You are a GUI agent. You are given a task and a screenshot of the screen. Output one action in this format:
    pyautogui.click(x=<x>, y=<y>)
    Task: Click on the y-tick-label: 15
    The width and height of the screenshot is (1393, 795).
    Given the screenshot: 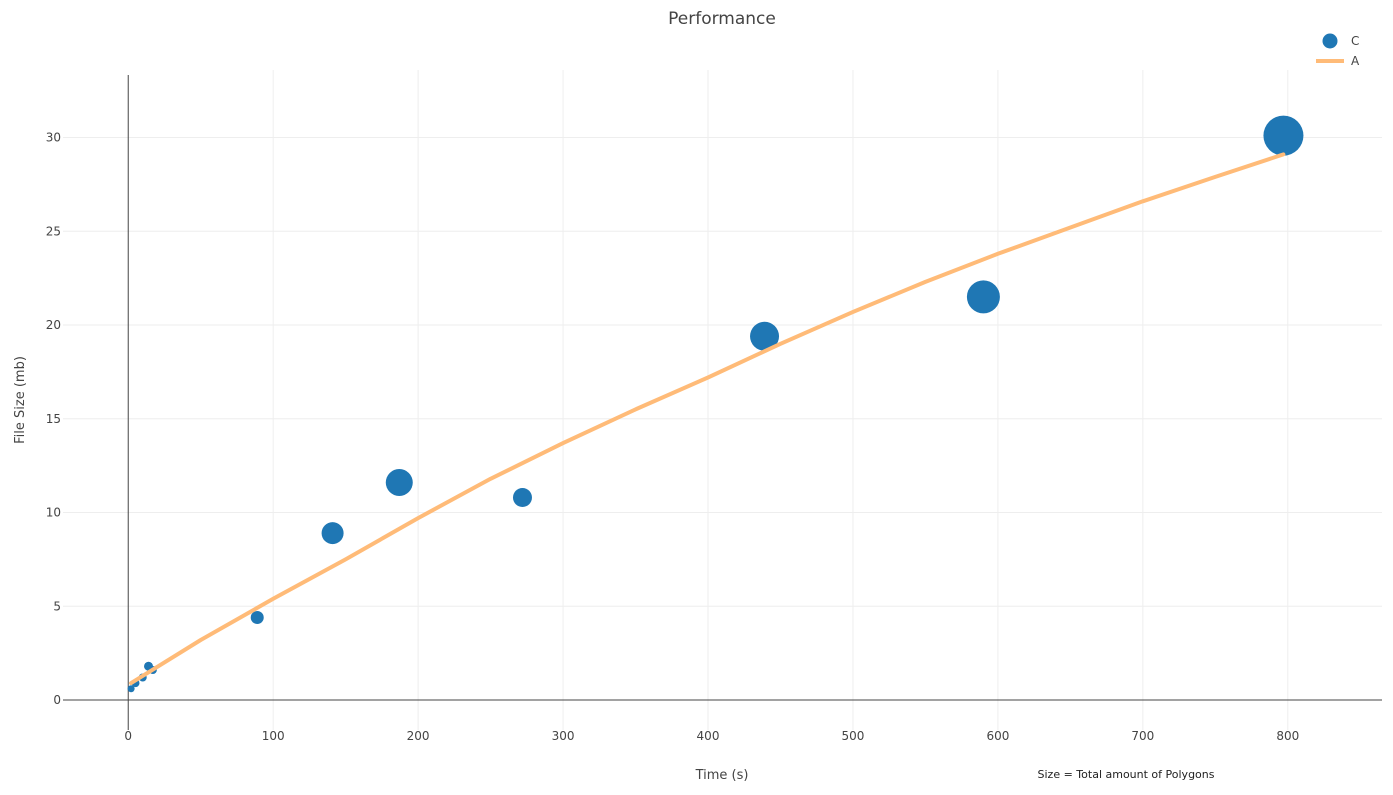 What is the action you would take?
    pyautogui.click(x=53, y=419)
    